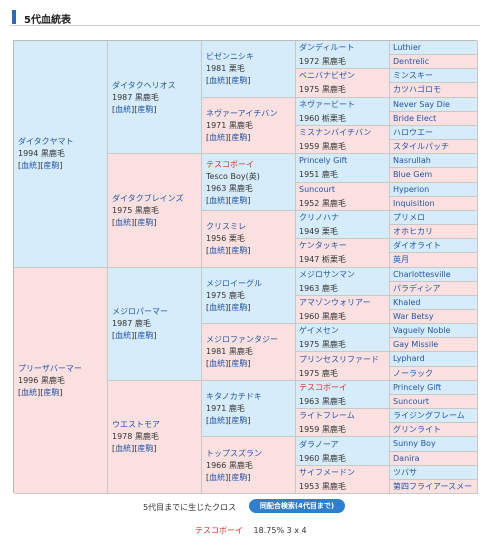 This screenshot has height=541, width=489. What do you see at coordinates (413, 232) in the screenshot?
I see `horse-name-link: オホヒカリ` at bounding box center [413, 232].